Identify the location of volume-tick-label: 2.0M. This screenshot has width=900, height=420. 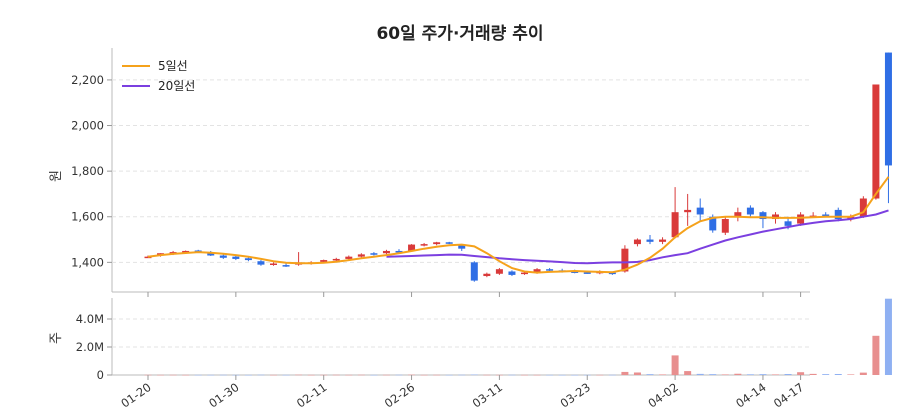
(90, 347).